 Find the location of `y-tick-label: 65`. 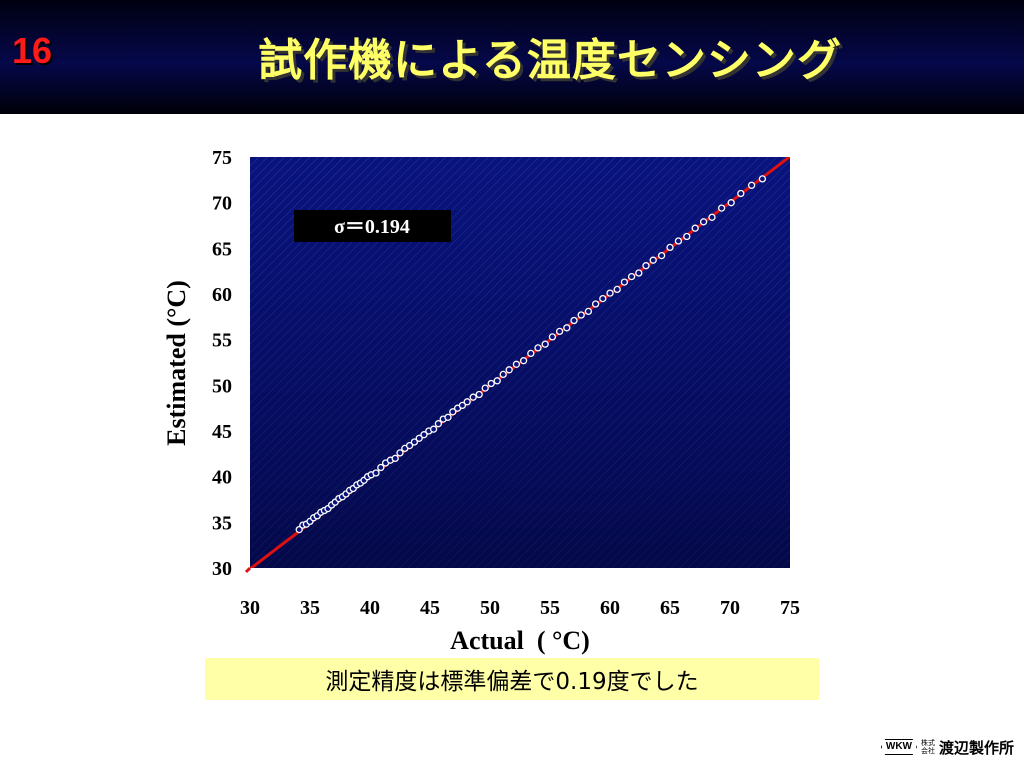

y-tick-label: 65 is located at coordinates (222, 249).